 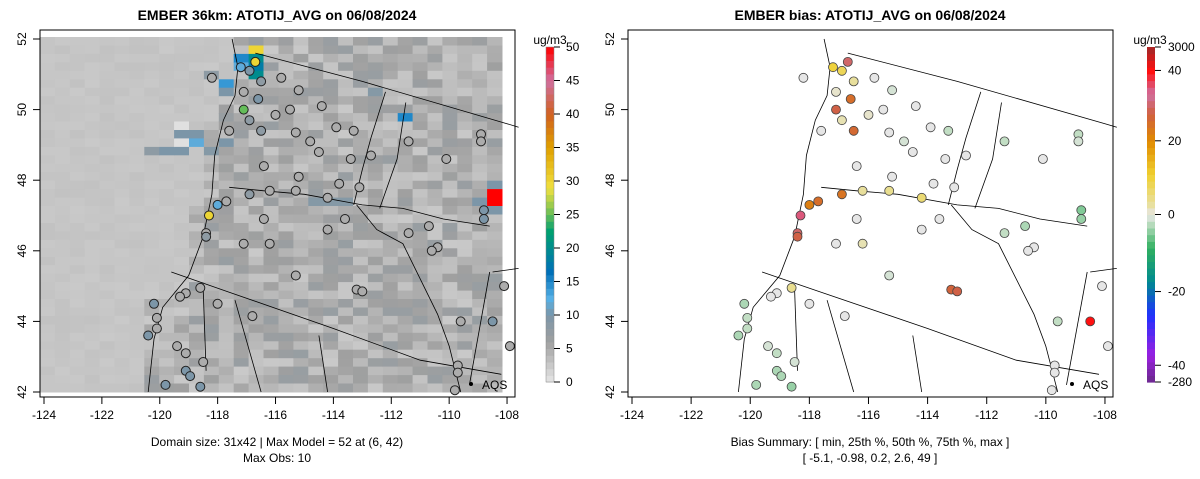 I want to click on colorbar-tick-label: 20, so click(x=1175, y=141).